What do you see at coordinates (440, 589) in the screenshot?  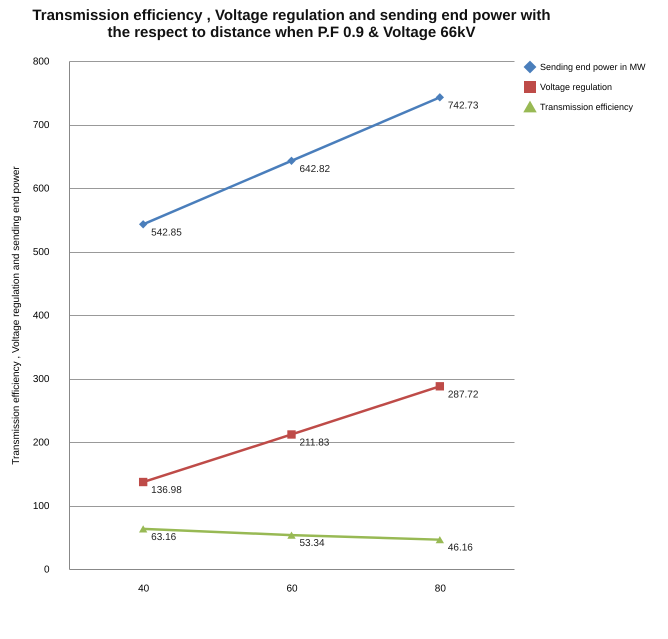 I see `x-tick-label: 80` at bounding box center [440, 589].